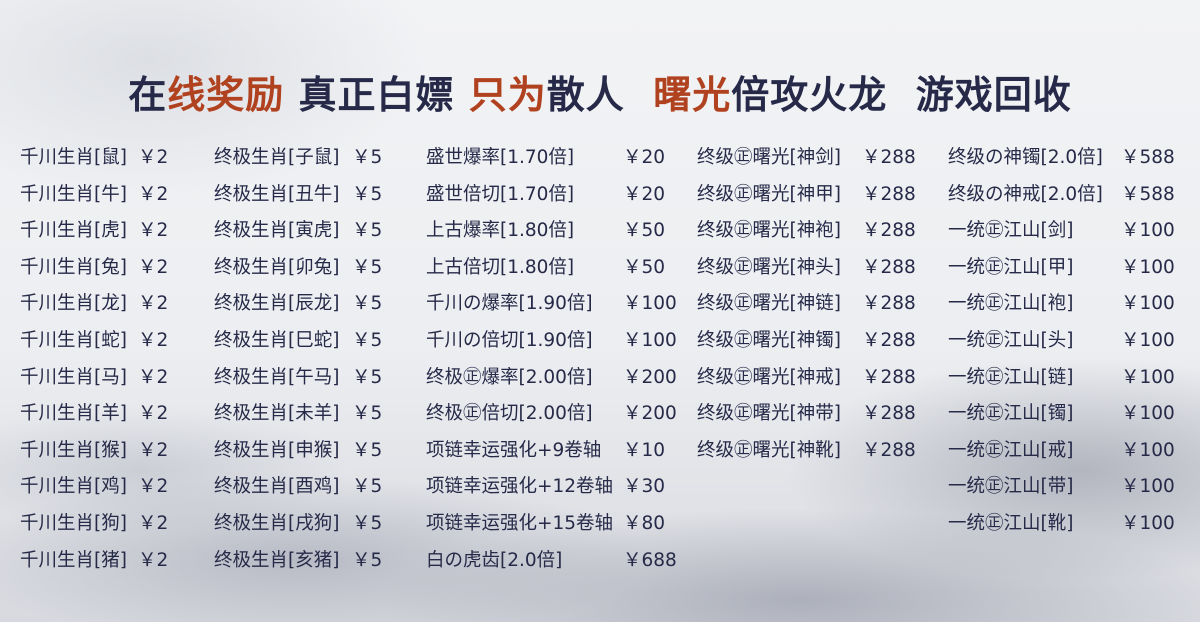 This screenshot has height=622, width=1200. What do you see at coordinates (73, 157) in the screenshot?
I see `item-name: 千川生肖[鼠]` at bounding box center [73, 157].